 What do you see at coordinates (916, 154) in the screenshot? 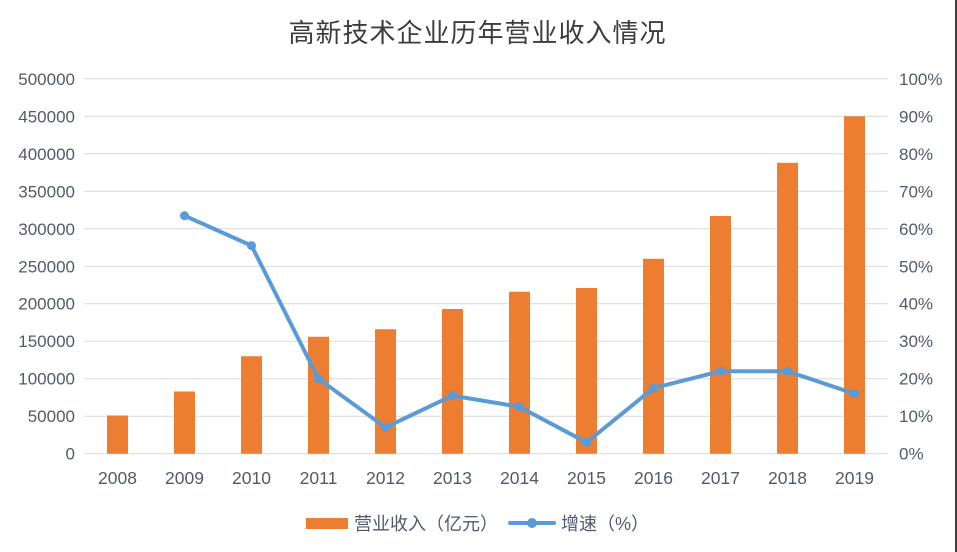
I see `right-axis-tick-label: 80%` at bounding box center [916, 154].